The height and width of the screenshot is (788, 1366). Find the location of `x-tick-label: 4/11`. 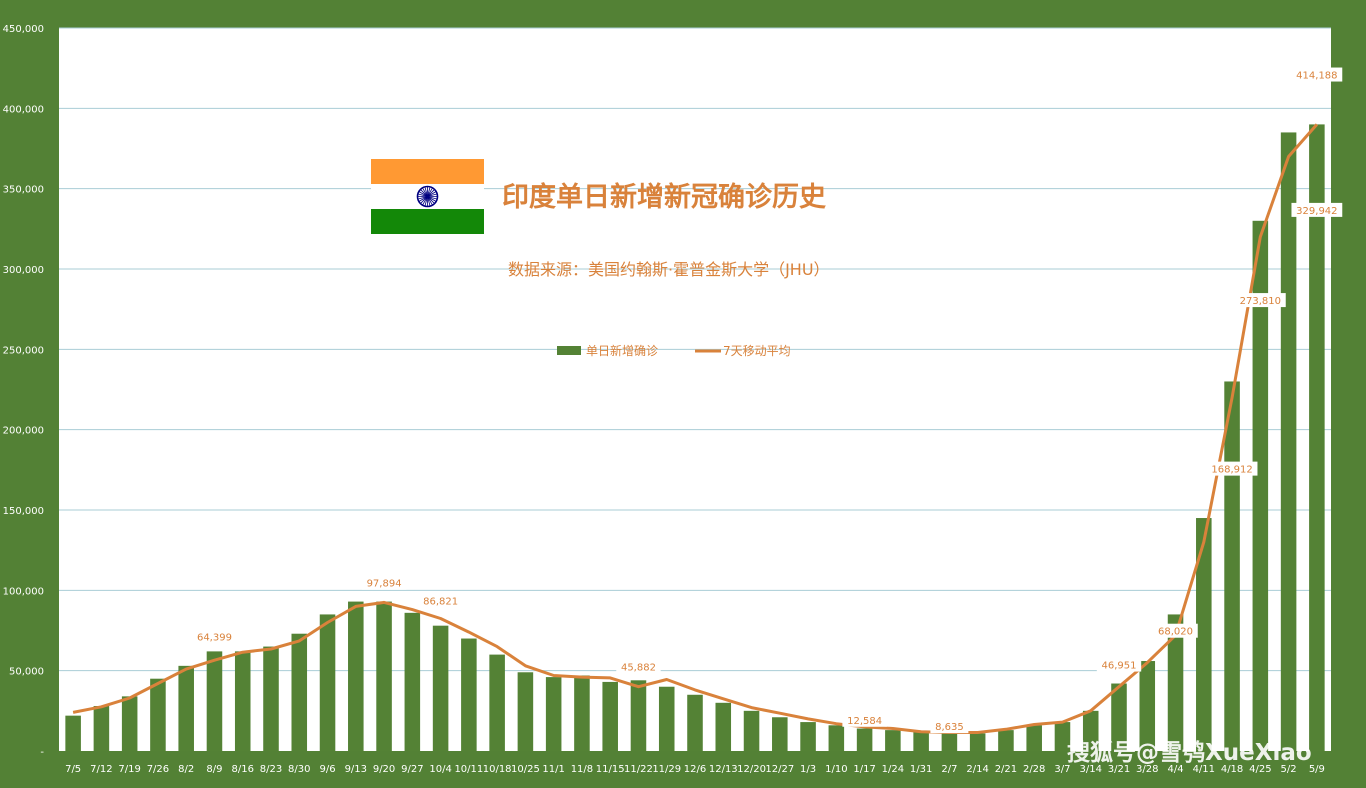

x-tick-label: 4/11 is located at coordinates (1204, 769).